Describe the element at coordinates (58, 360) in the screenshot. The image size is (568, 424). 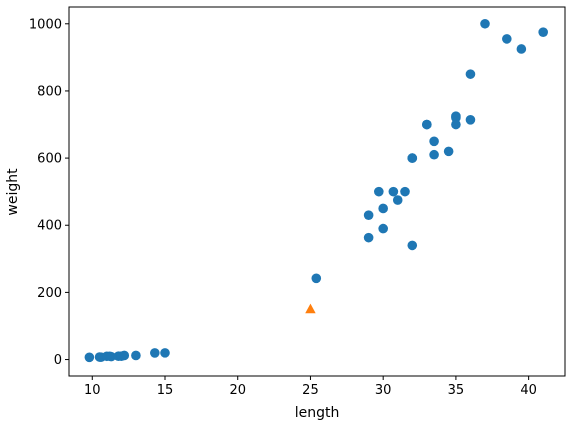
I see `y-tick-label: 0` at that location.